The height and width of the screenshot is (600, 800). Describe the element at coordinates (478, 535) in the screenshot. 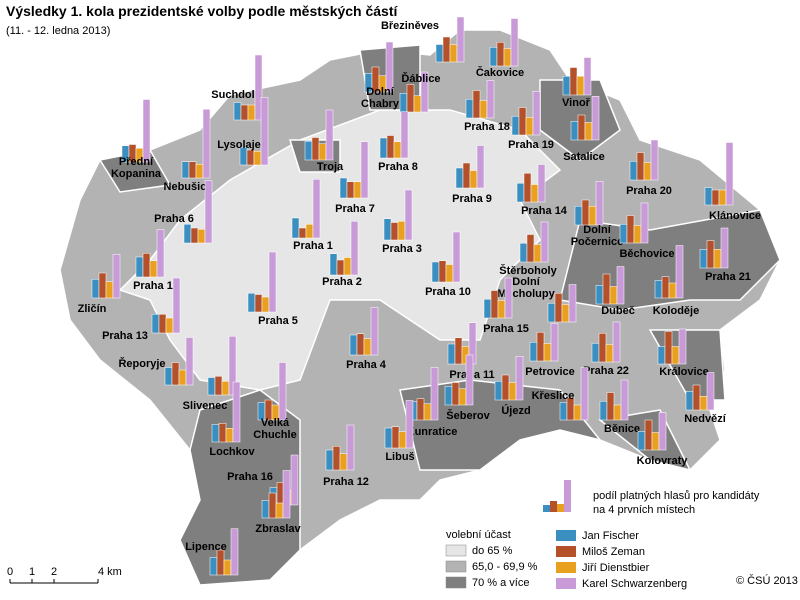

I see `turnout-title: volební účast` at that location.